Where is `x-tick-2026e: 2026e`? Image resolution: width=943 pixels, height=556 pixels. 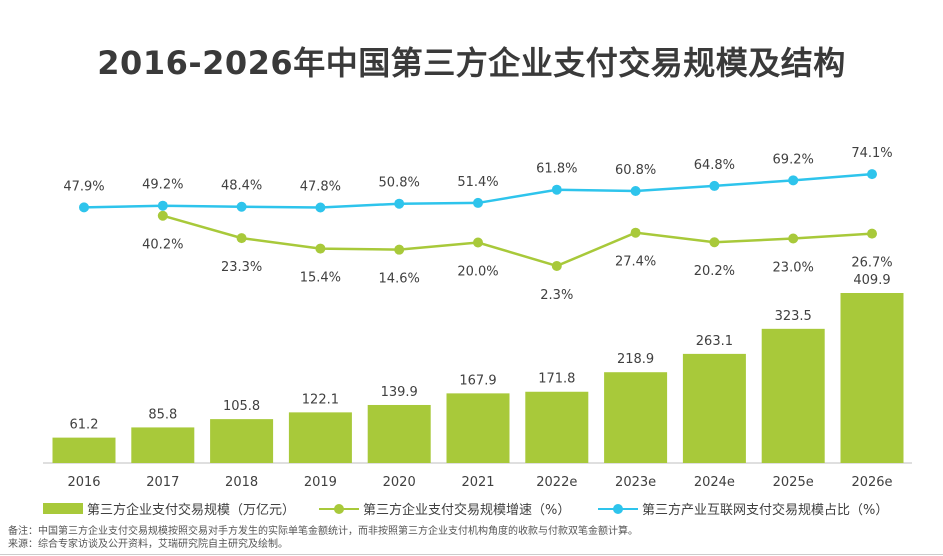
x-tick-2026e: 2026e is located at coordinates (871, 482).